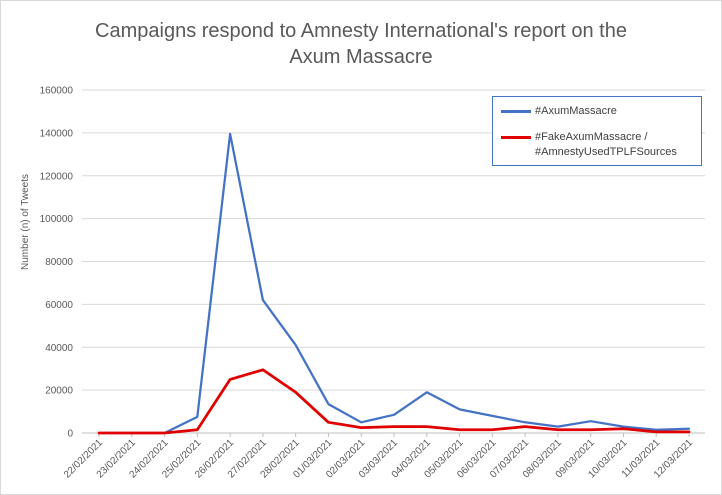 The image size is (722, 495). Describe the element at coordinates (59, 348) in the screenshot. I see `y-tick-label: 40000` at that location.